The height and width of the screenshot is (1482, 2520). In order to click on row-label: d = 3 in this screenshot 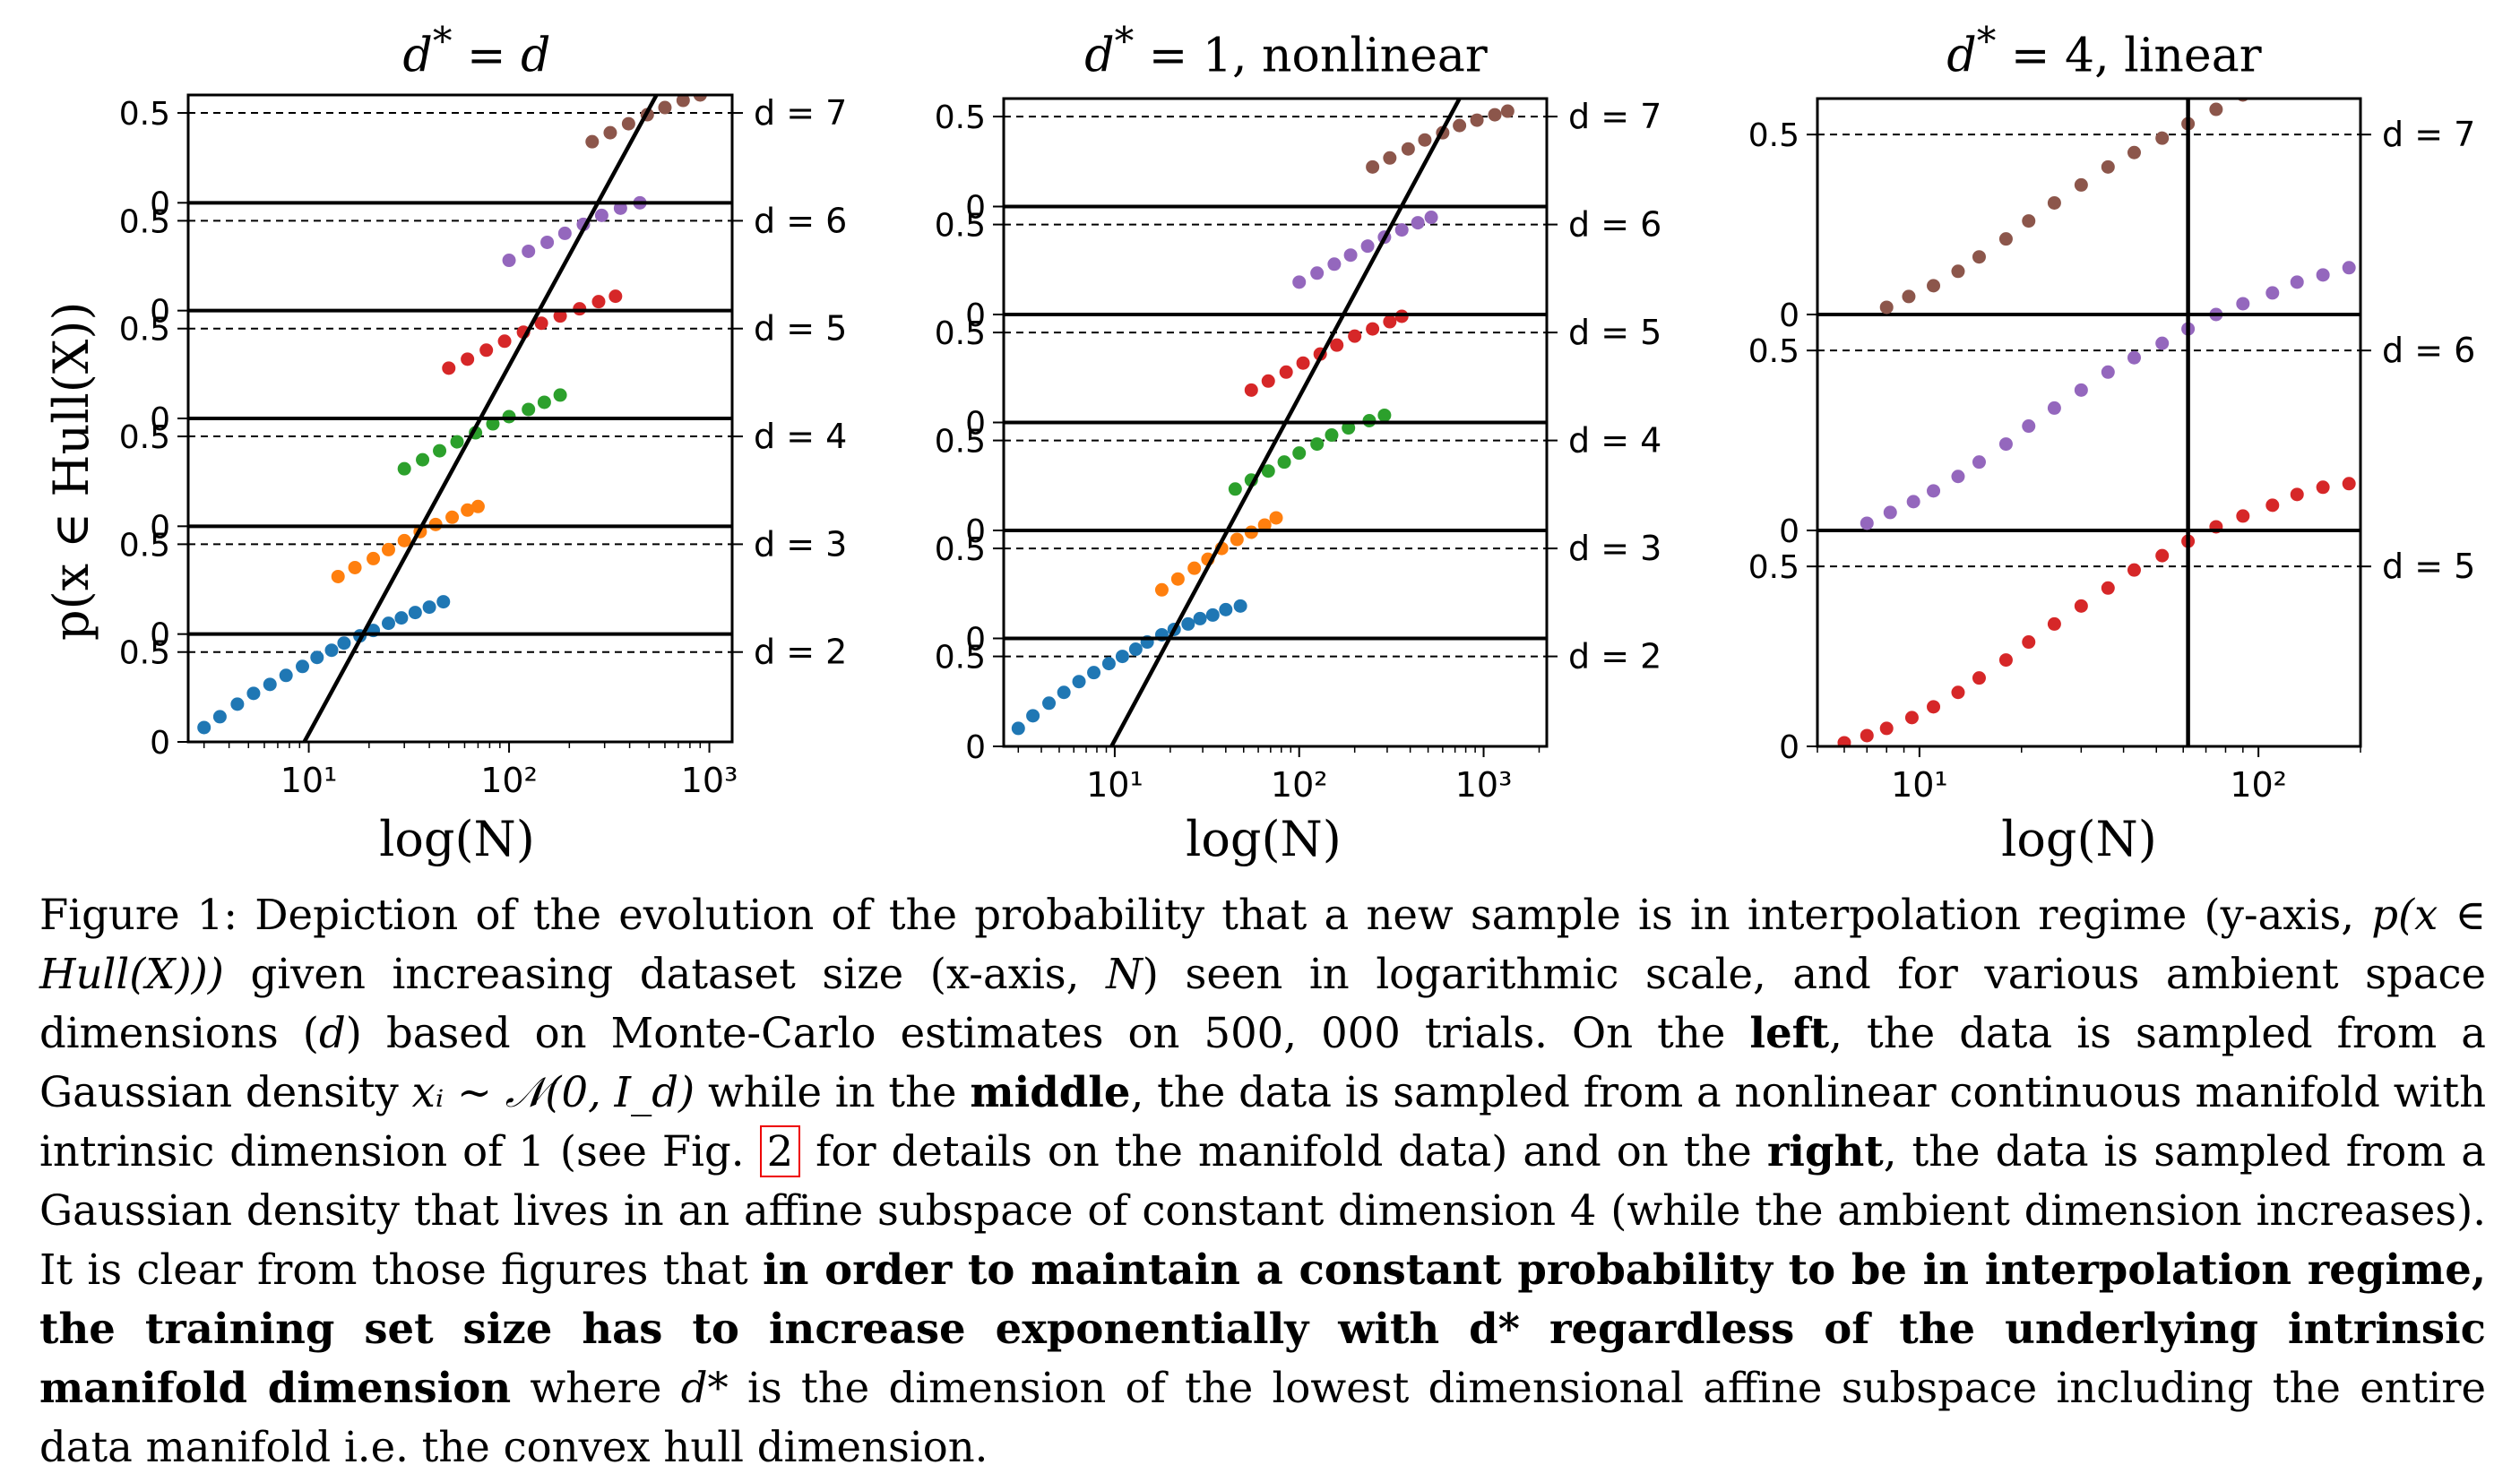, I will do `click(800, 544)`.